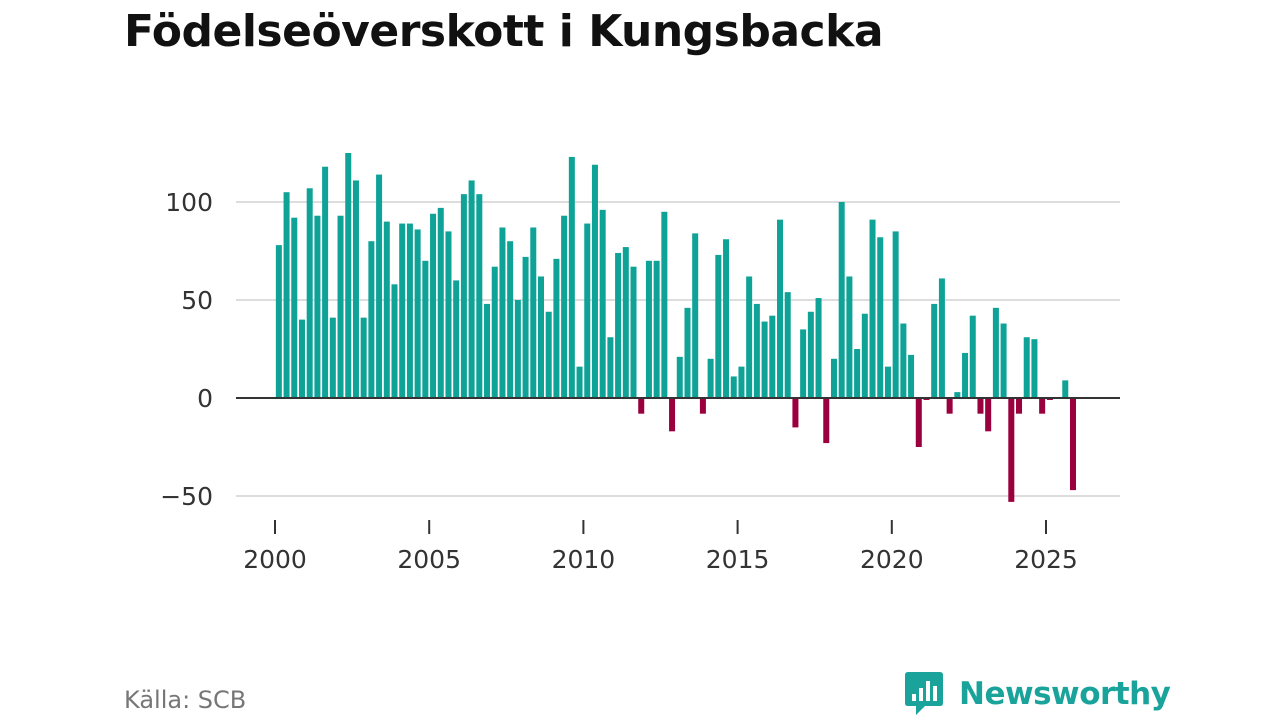 This screenshot has height=720, width=1280. What do you see at coordinates (738, 559) in the screenshot?
I see `x-tick-label: 2015` at bounding box center [738, 559].